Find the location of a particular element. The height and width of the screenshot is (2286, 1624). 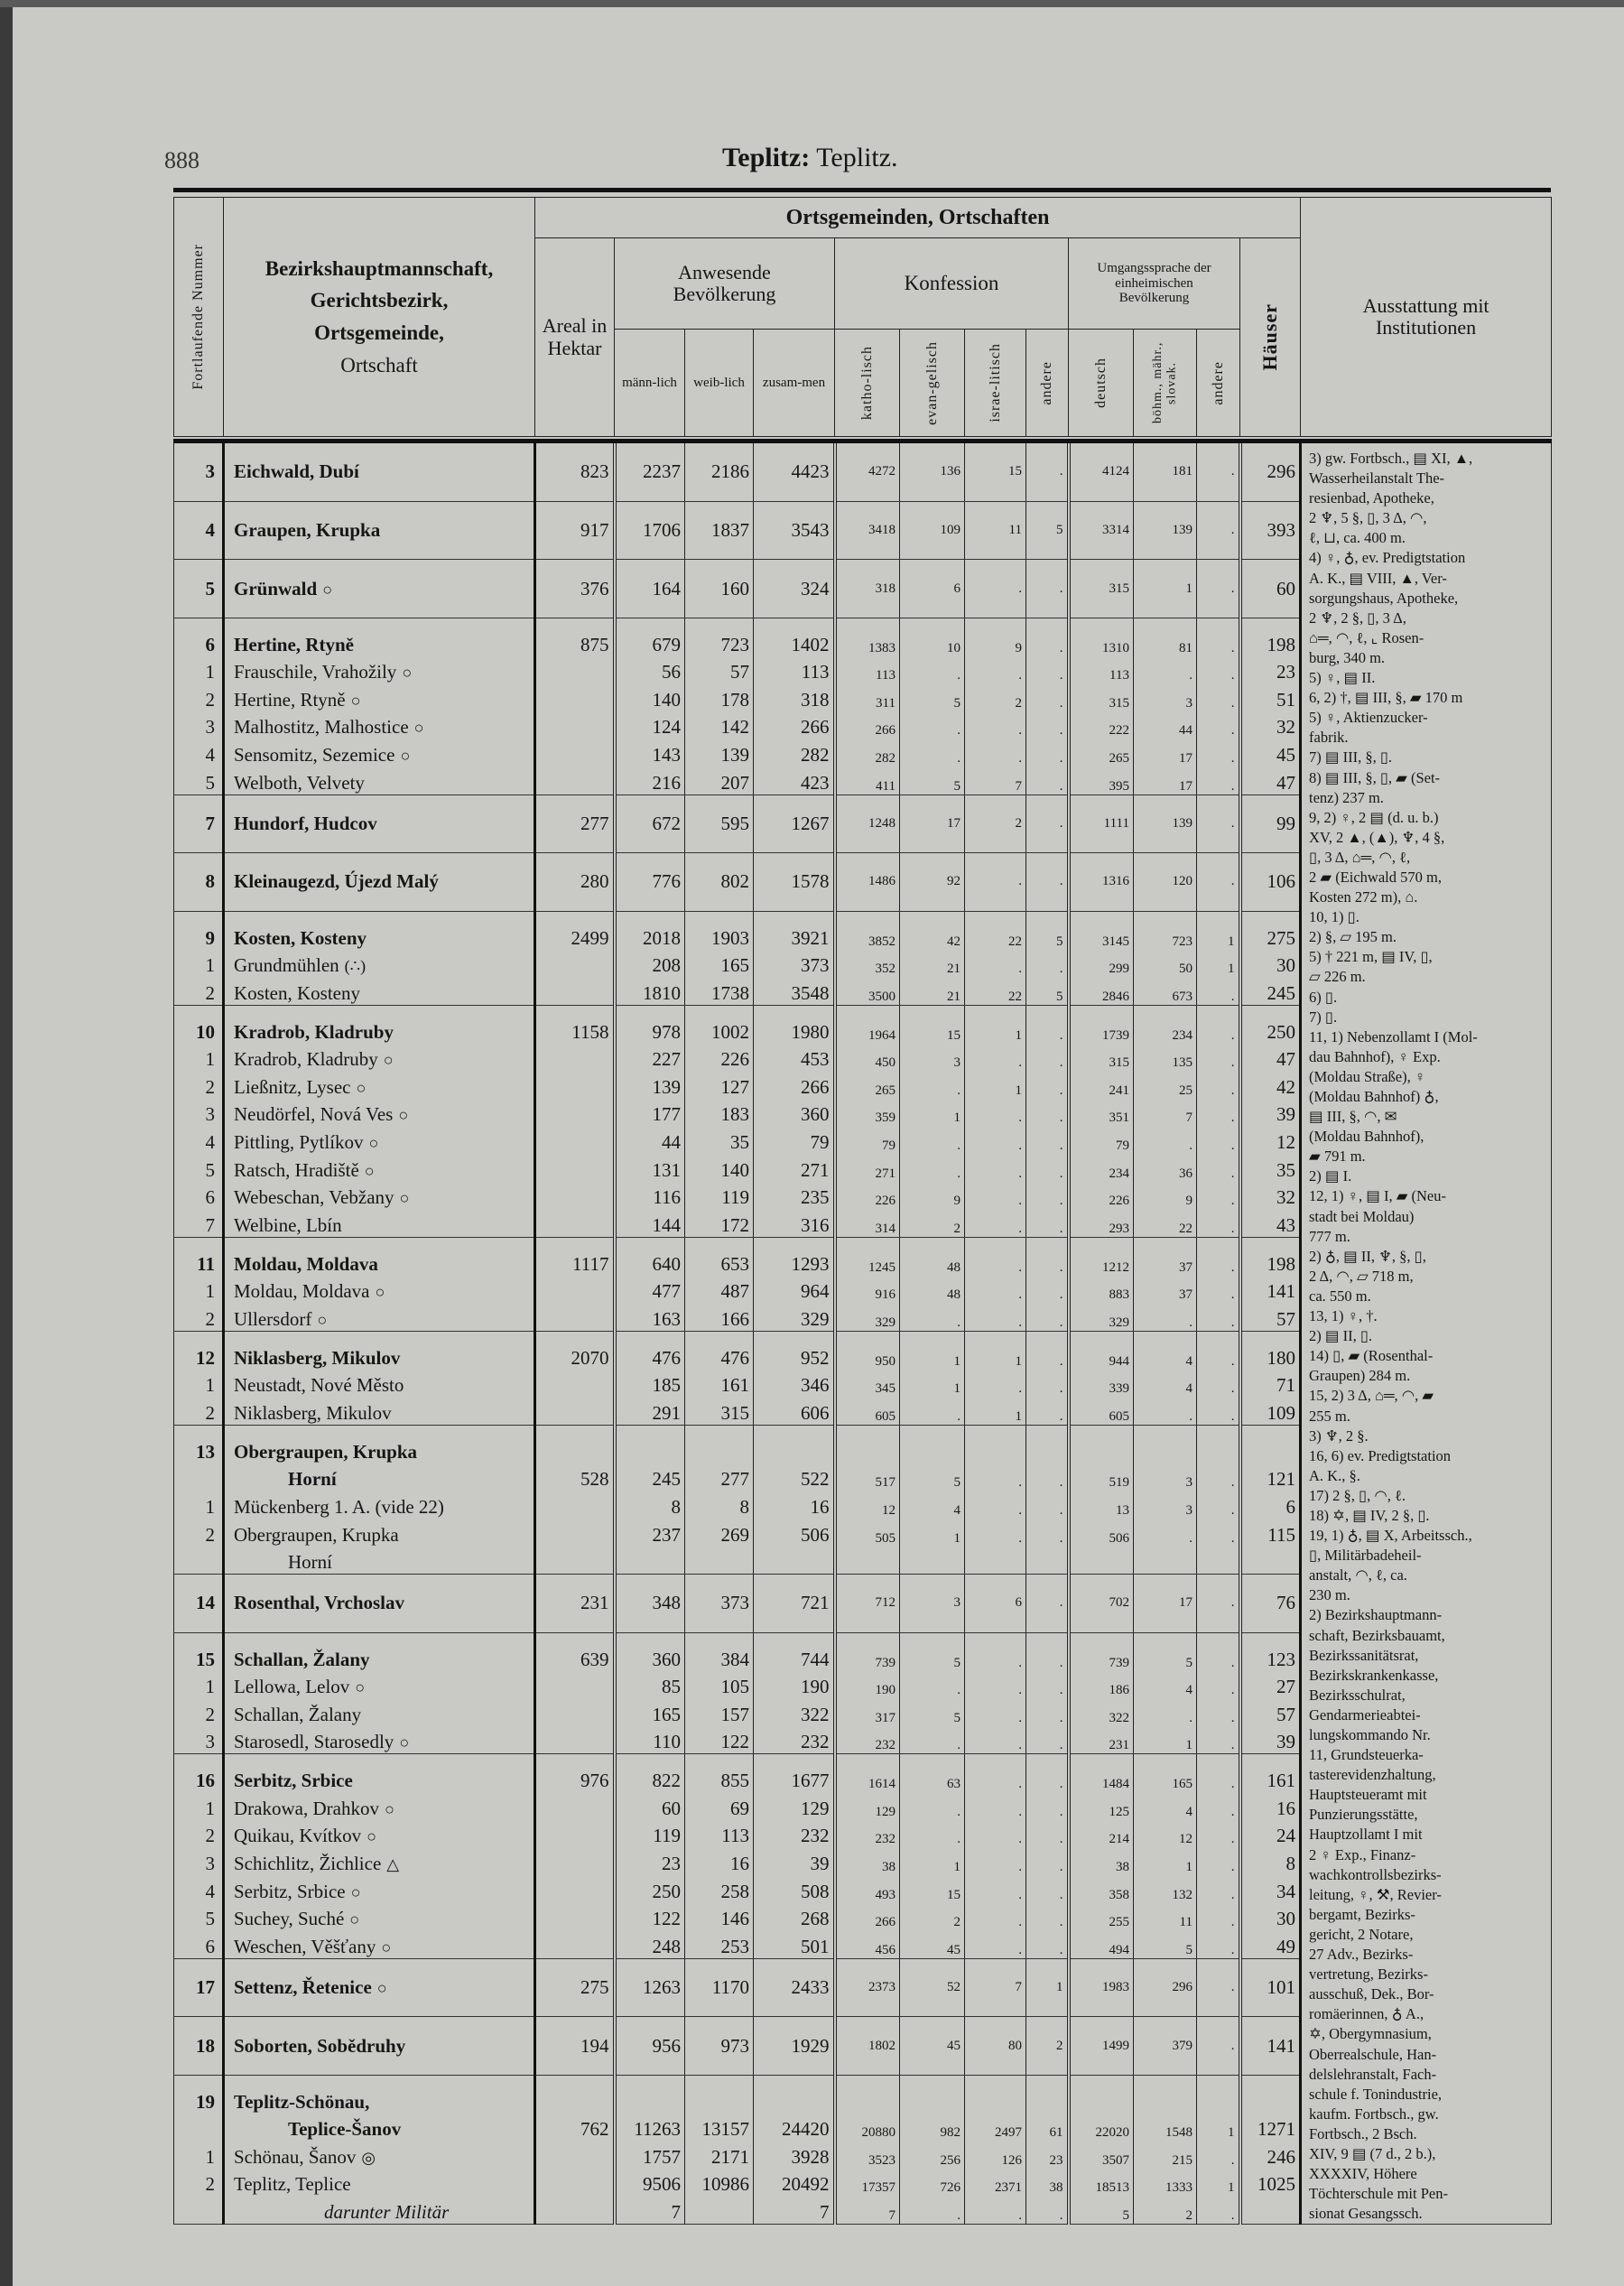

deutsch-value: 1983 is located at coordinates (1101, 1988).